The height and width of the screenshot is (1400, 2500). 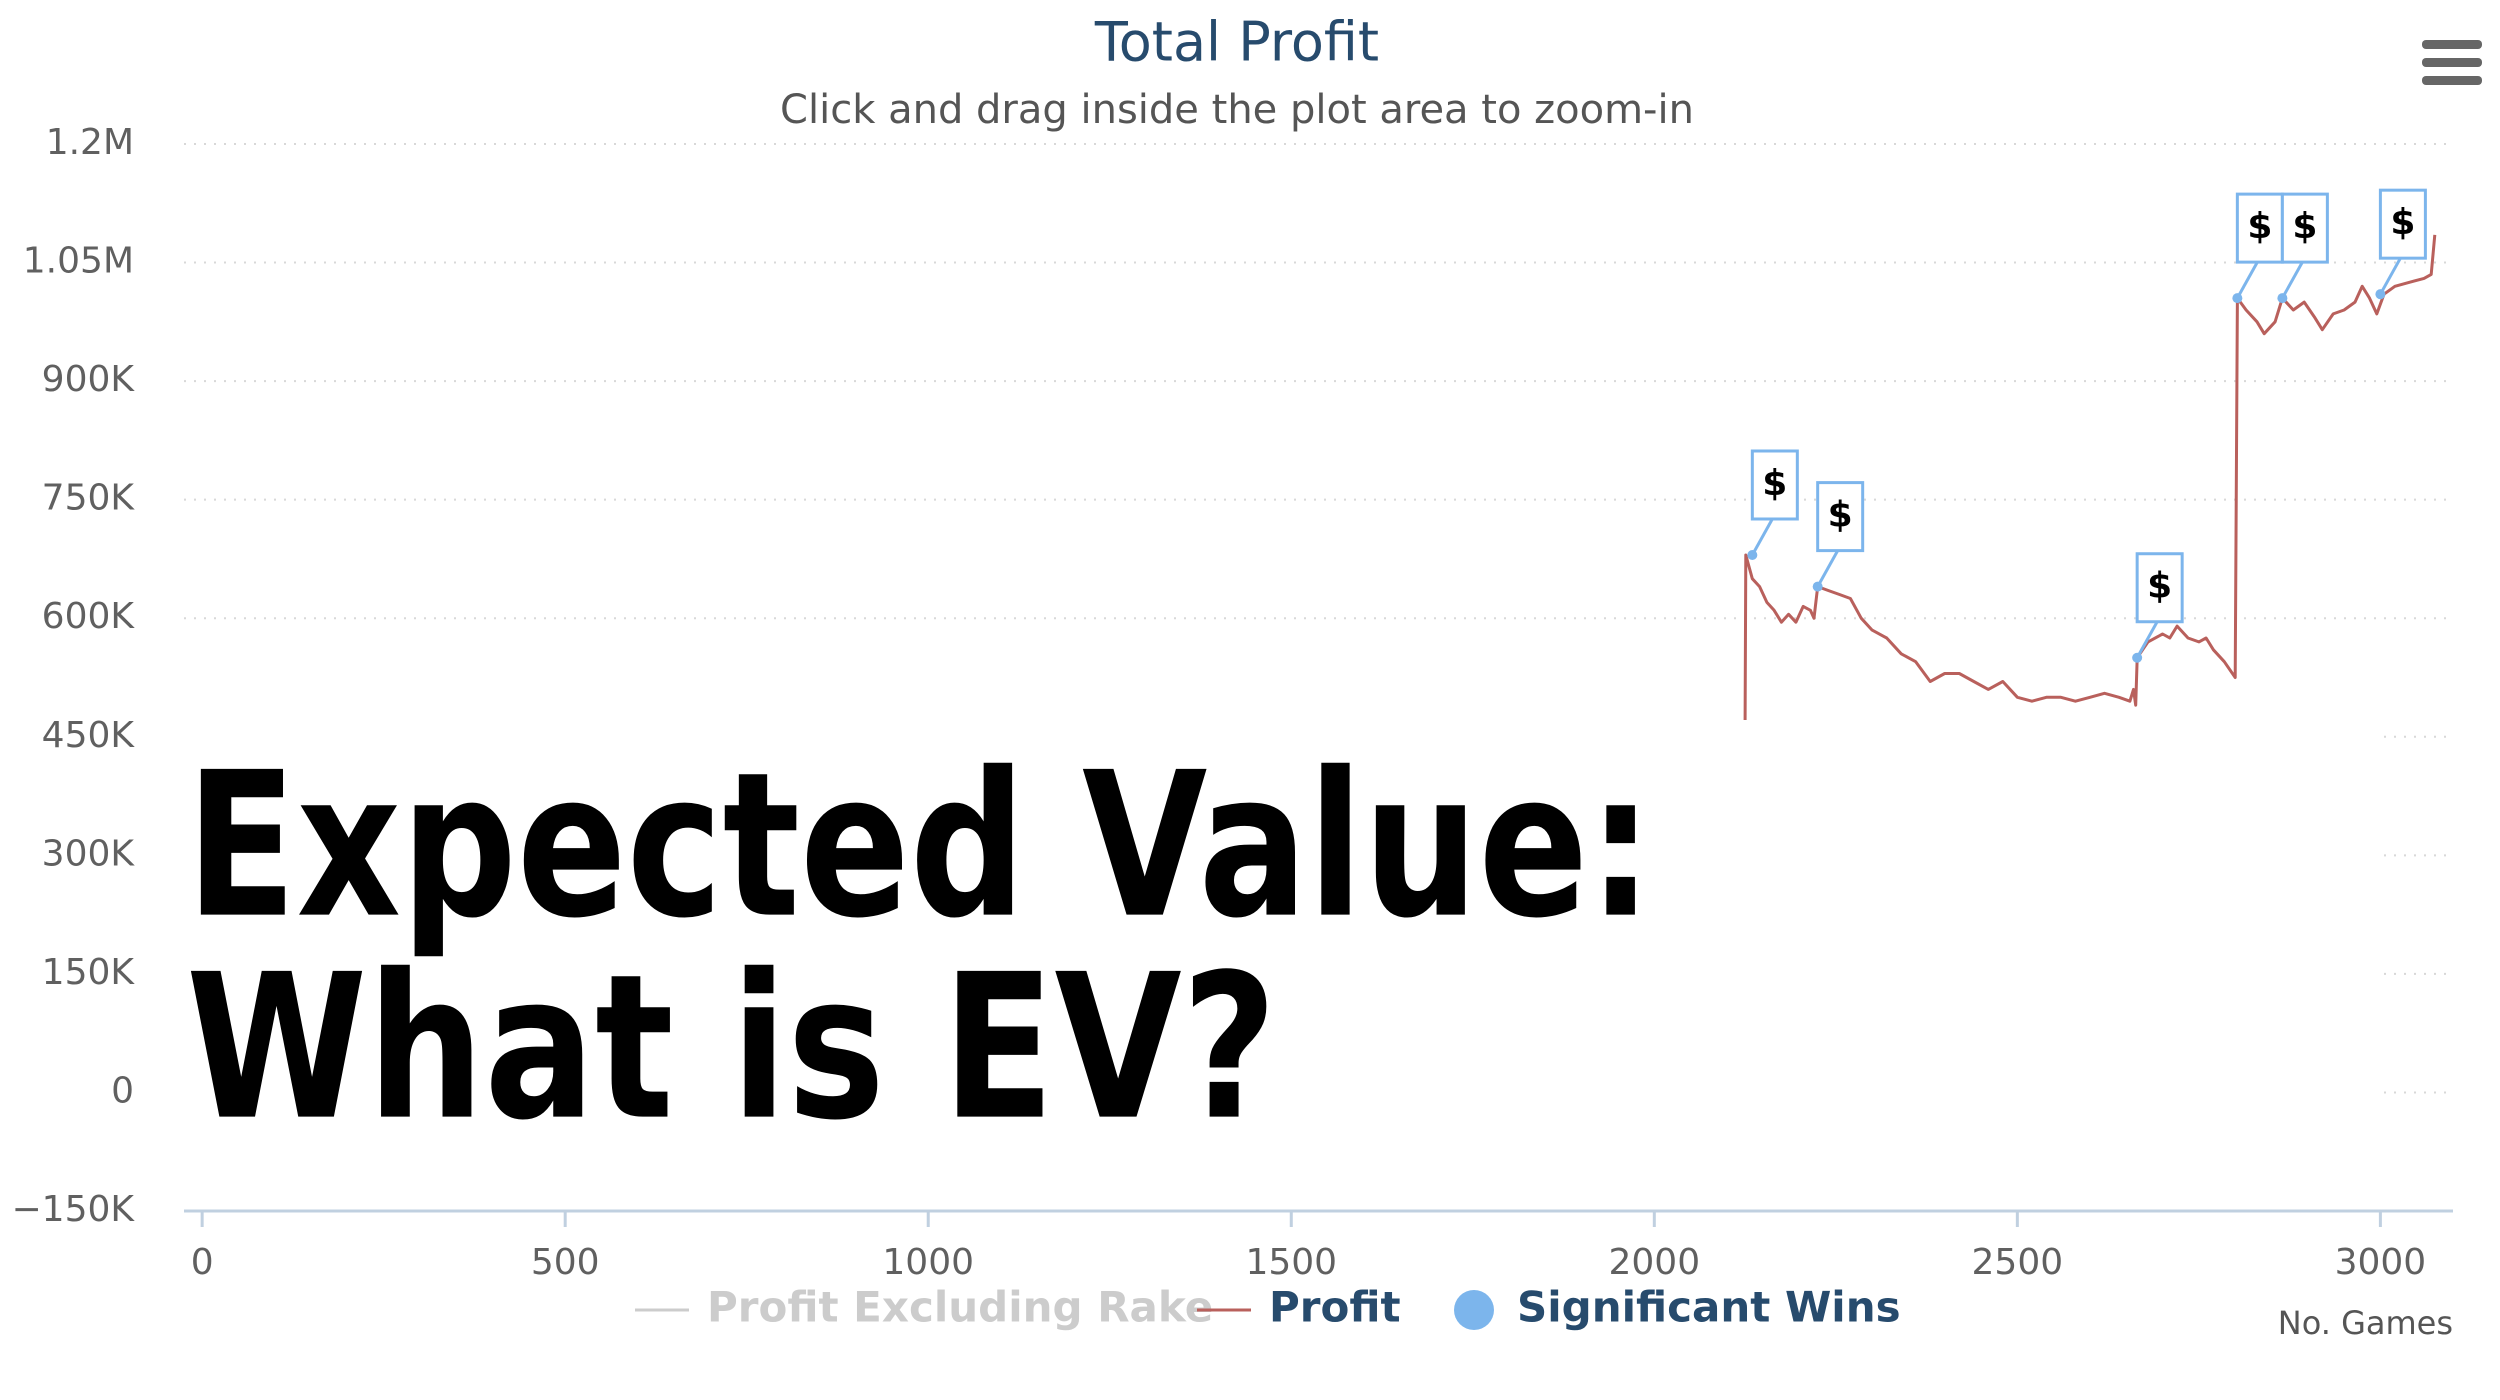 I want to click on x-tick-label: 1500, so click(x=1291, y=1262).